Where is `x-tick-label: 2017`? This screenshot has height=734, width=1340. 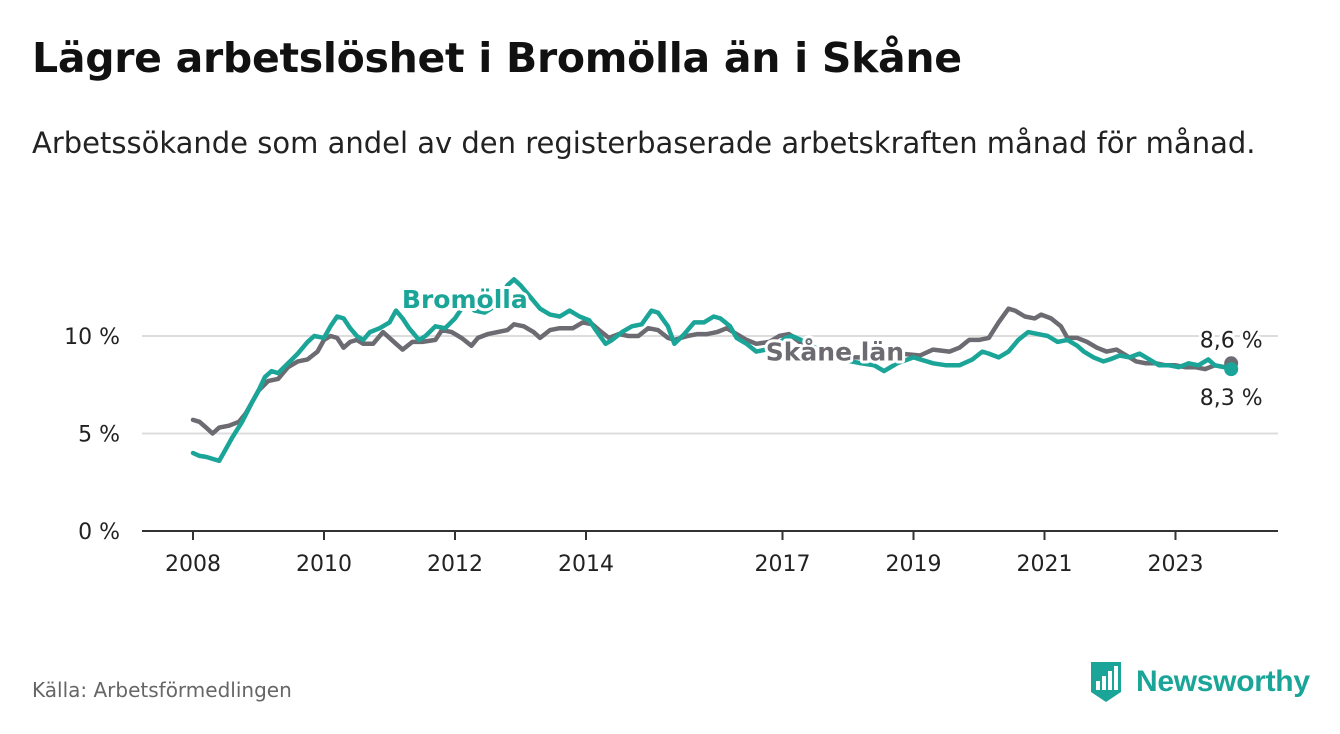 x-tick-label: 2017 is located at coordinates (783, 564).